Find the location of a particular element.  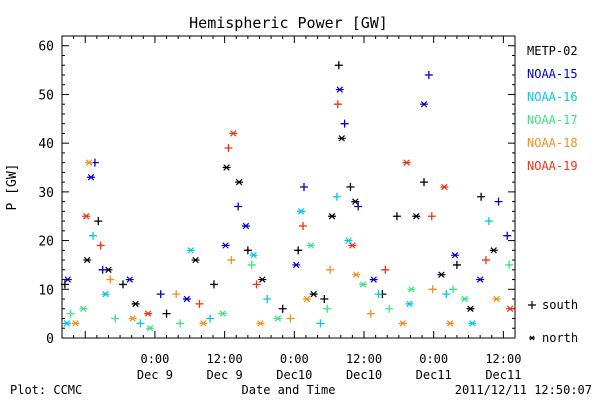

y-axis-label: P [GW] is located at coordinates (12, 187).